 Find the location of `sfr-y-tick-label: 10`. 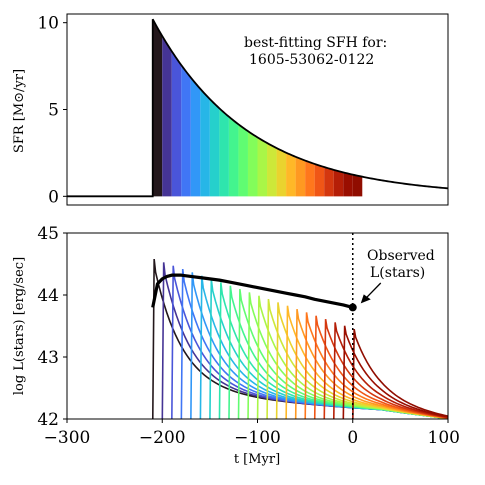

sfr-y-tick-label: 10 is located at coordinates (48, 24).